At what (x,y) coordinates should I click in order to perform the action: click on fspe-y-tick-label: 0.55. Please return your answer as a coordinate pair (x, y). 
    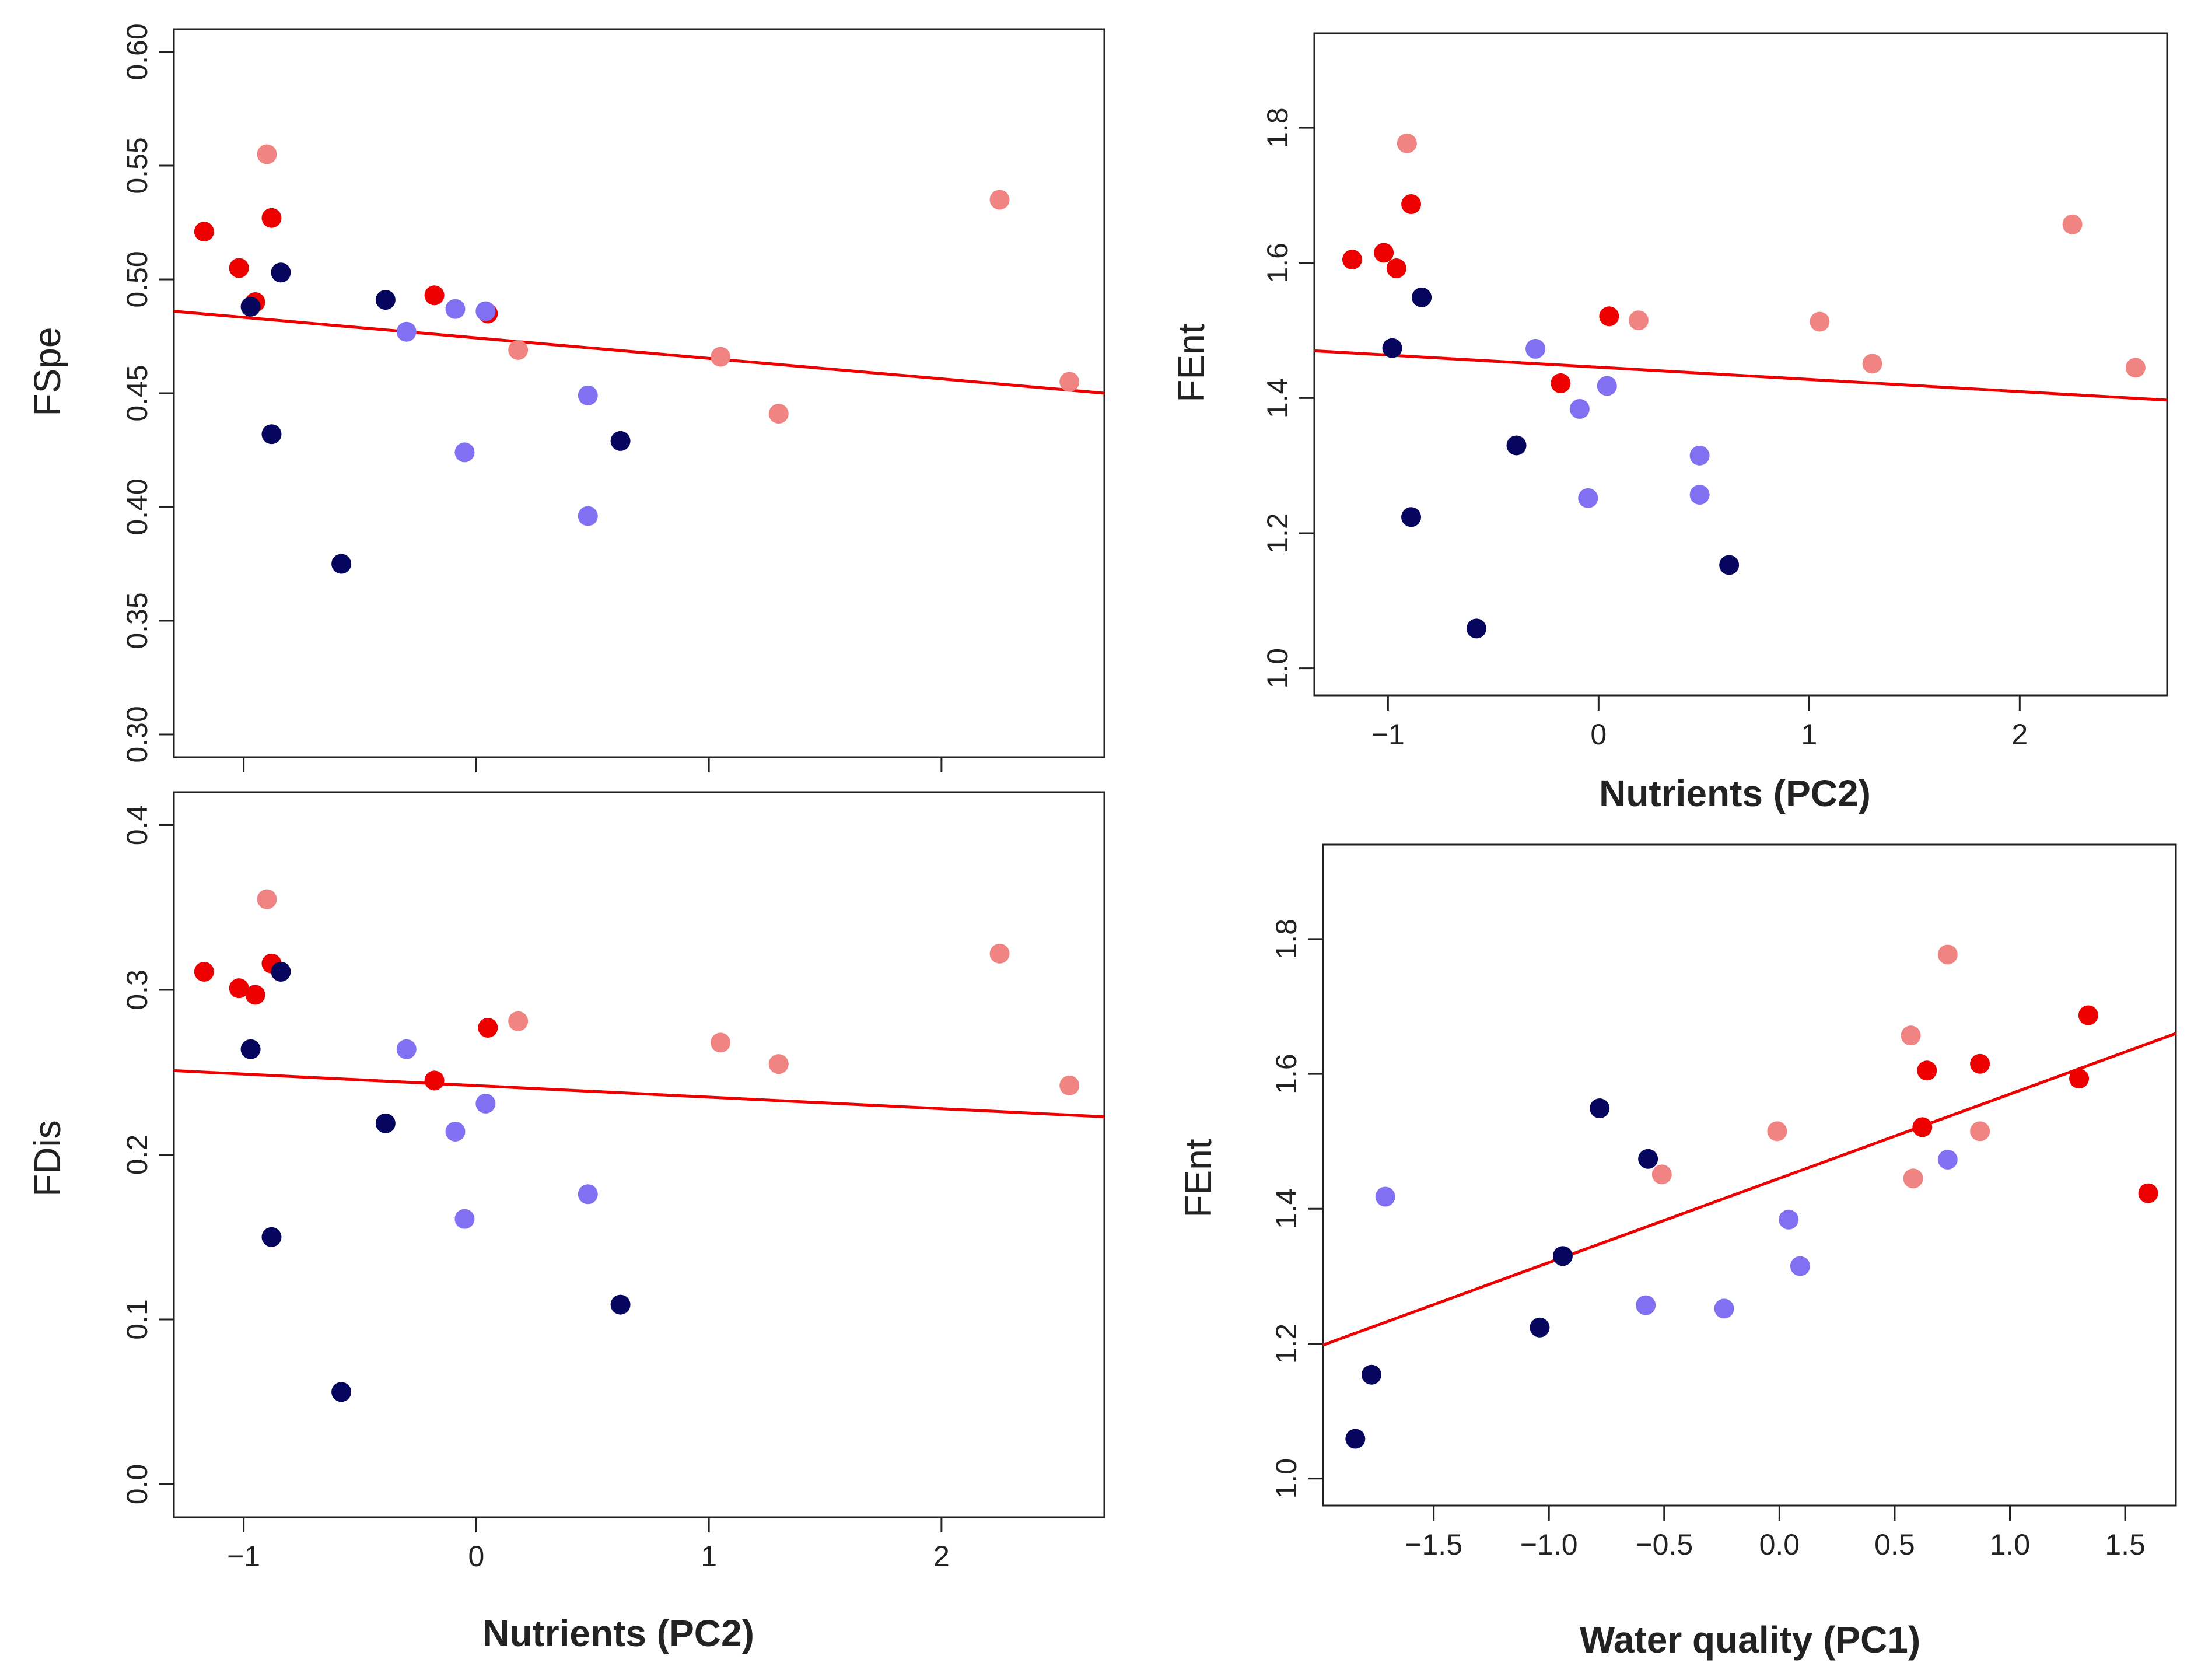
    Looking at the image, I should click on (137, 166).